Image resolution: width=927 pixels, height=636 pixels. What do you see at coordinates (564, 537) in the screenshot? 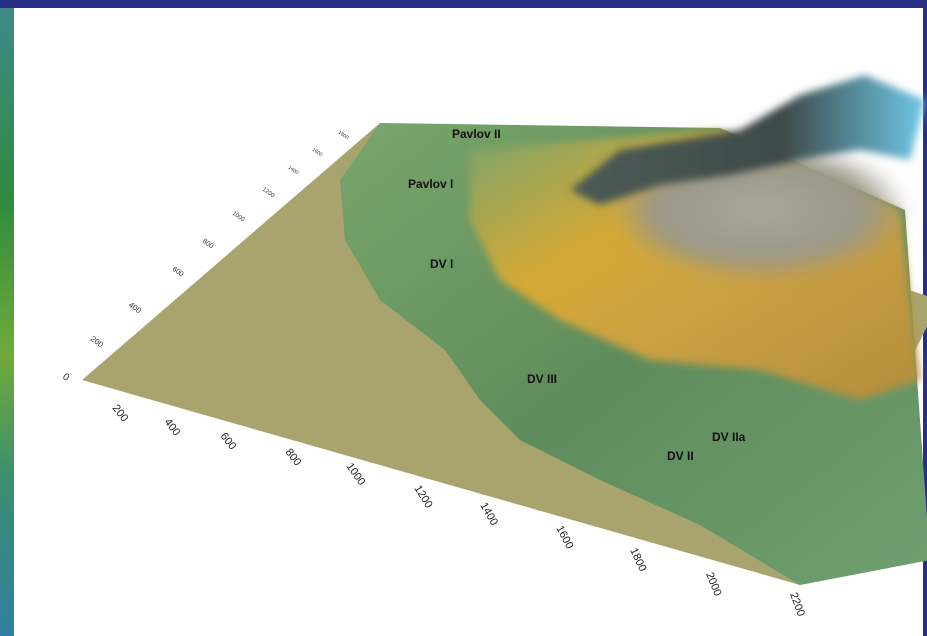
I see `x-tick-label: 1600` at bounding box center [564, 537].